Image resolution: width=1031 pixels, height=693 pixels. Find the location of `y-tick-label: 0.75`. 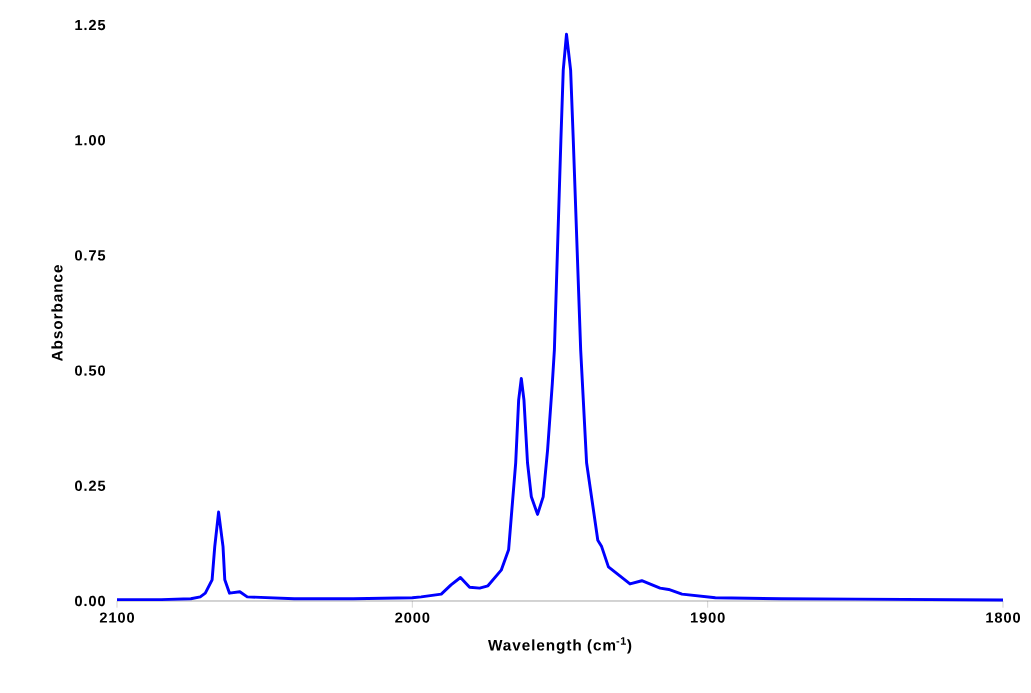

y-tick-label: 0.75 is located at coordinates (90, 255).